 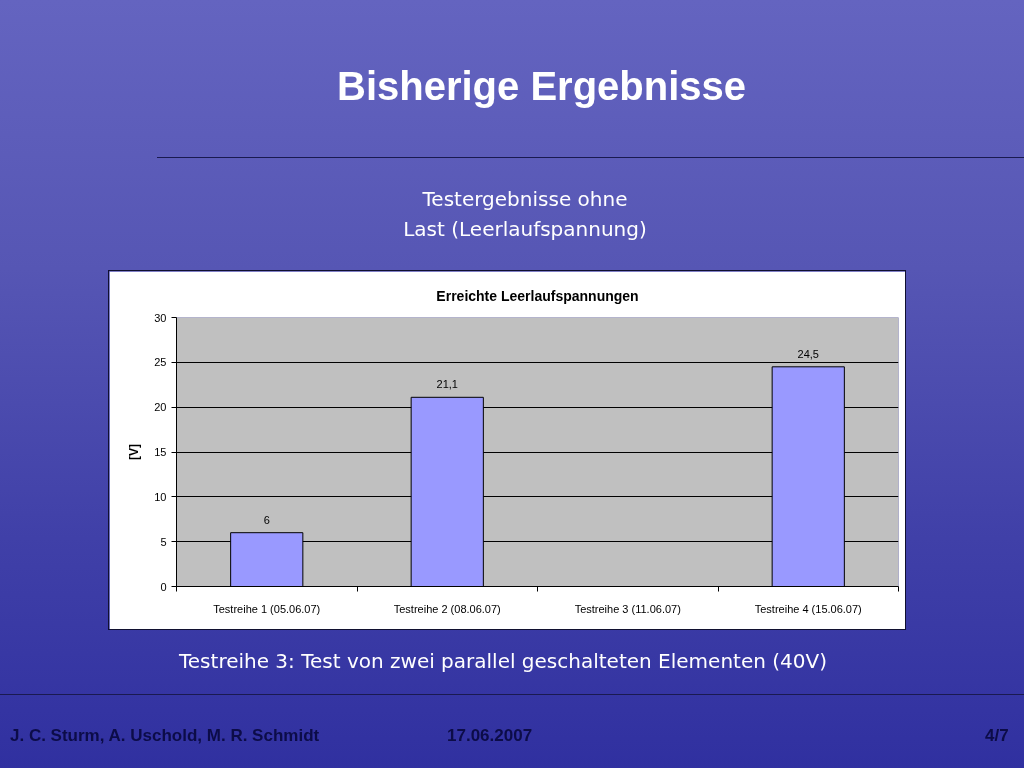 What do you see at coordinates (160, 496) in the screenshot?
I see `y-tick-label: 10` at bounding box center [160, 496].